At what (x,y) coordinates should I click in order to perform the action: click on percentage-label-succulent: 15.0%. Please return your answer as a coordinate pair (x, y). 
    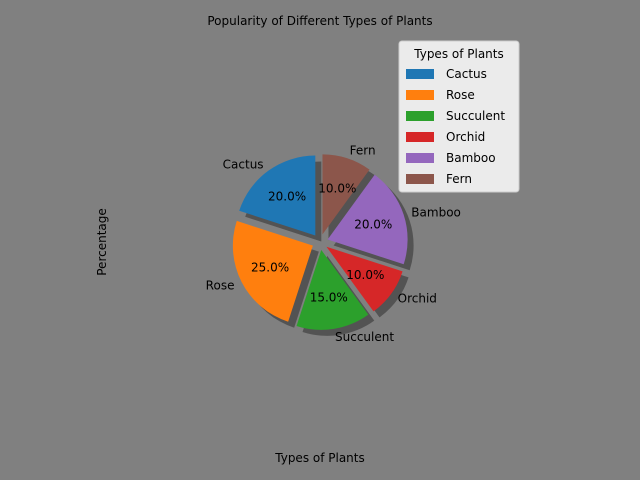
    Looking at the image, I should click on (329, 297).